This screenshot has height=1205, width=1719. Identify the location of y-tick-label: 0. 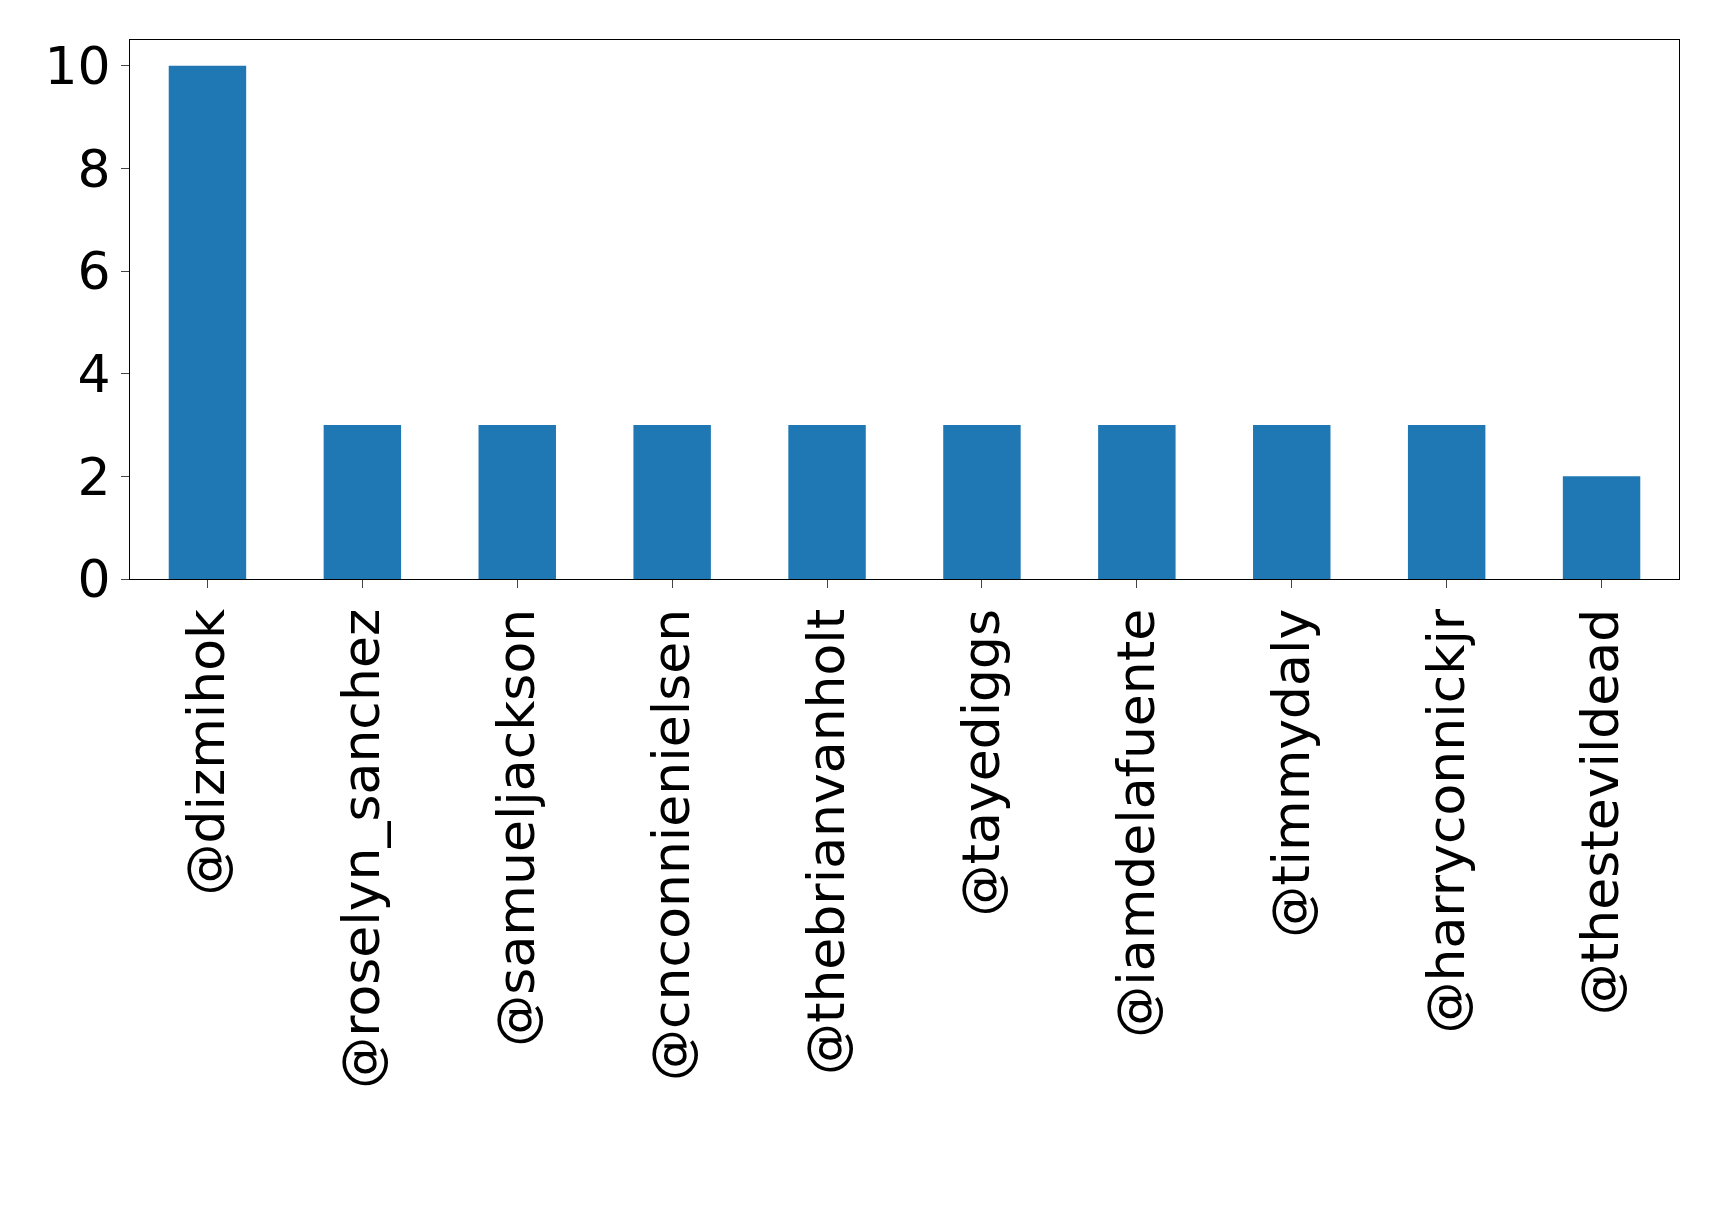
(94, 579).